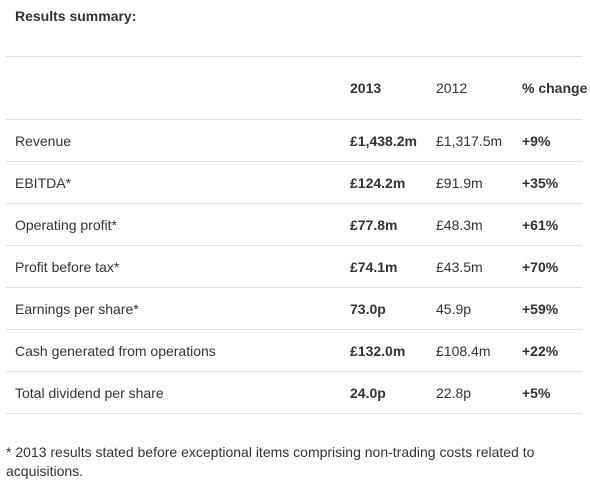 Image resolution: width=590 pixels, height=493 pixels. Describe the element at coordinates (470, 140) in the screenshot. I see `row-value-2012: £1,317.5m` at that location.